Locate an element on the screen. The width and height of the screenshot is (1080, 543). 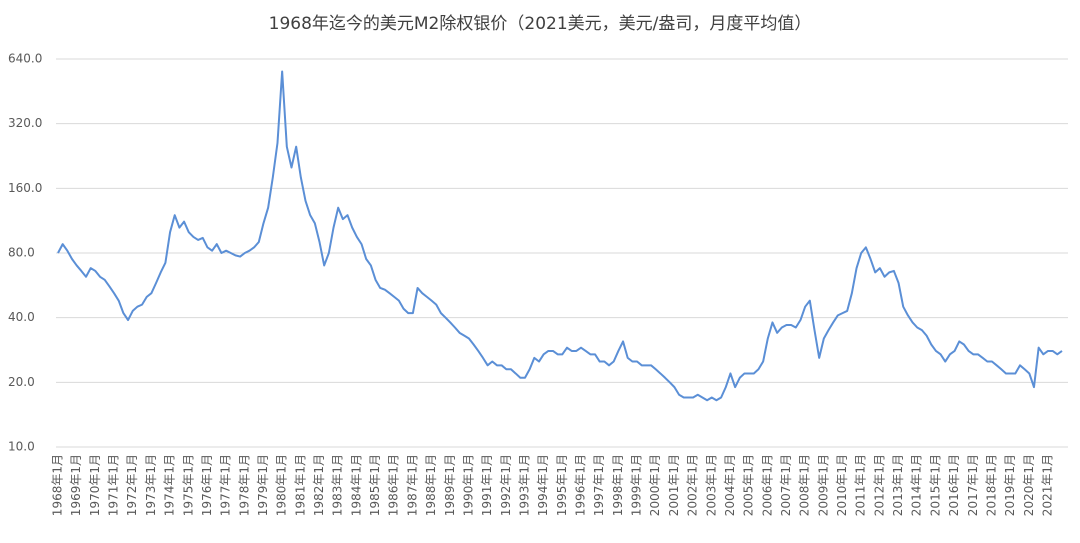
x-tick-label: 2018年1月 is located at coordinates (991, 485).